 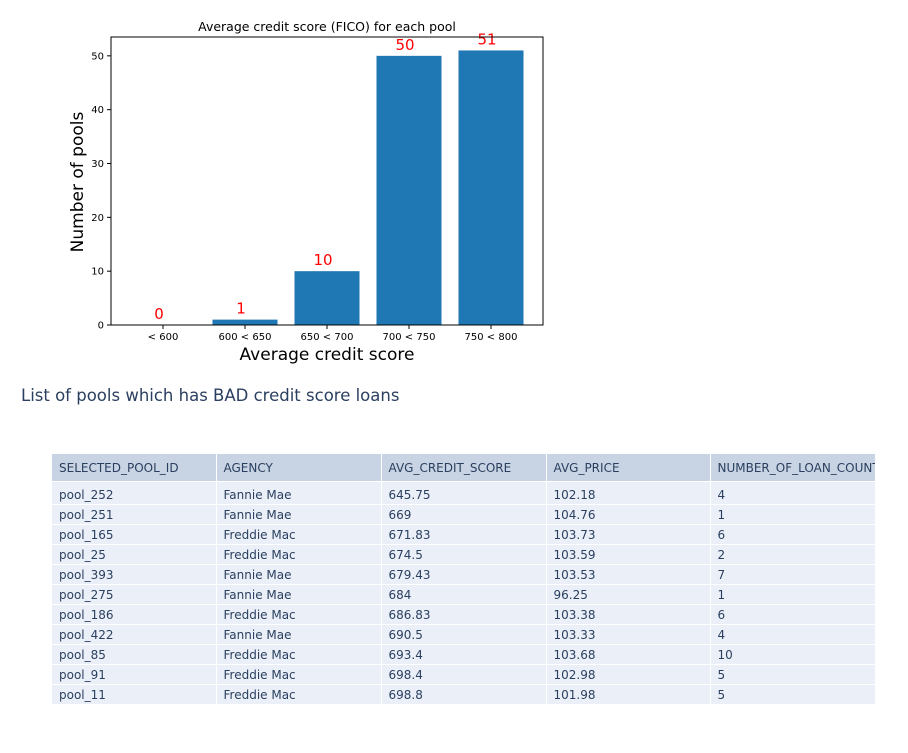 I want to click on column-header: SELECTED_POOL_ID, so click(x=134, y=468).